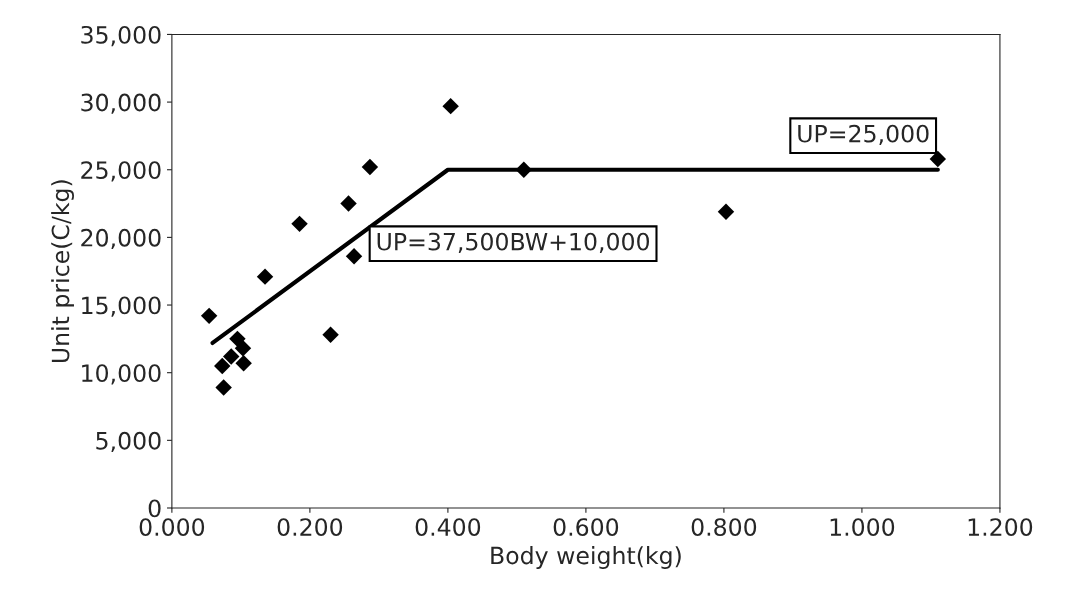 The width and height of the screenshot is (1081, 615). What do you see at coordinates (121, 36) in the screenshot?
I see `y-tick-label: 35,000` at bounding box center [121, 36].